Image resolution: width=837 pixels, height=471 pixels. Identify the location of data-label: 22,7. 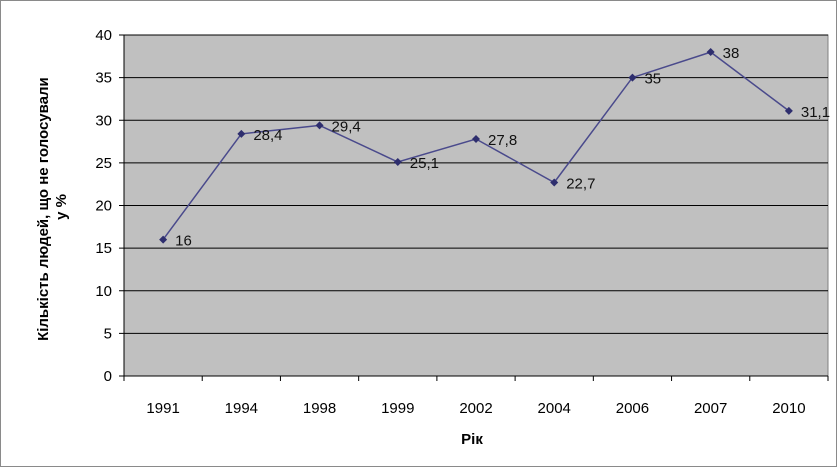
(580, 183).